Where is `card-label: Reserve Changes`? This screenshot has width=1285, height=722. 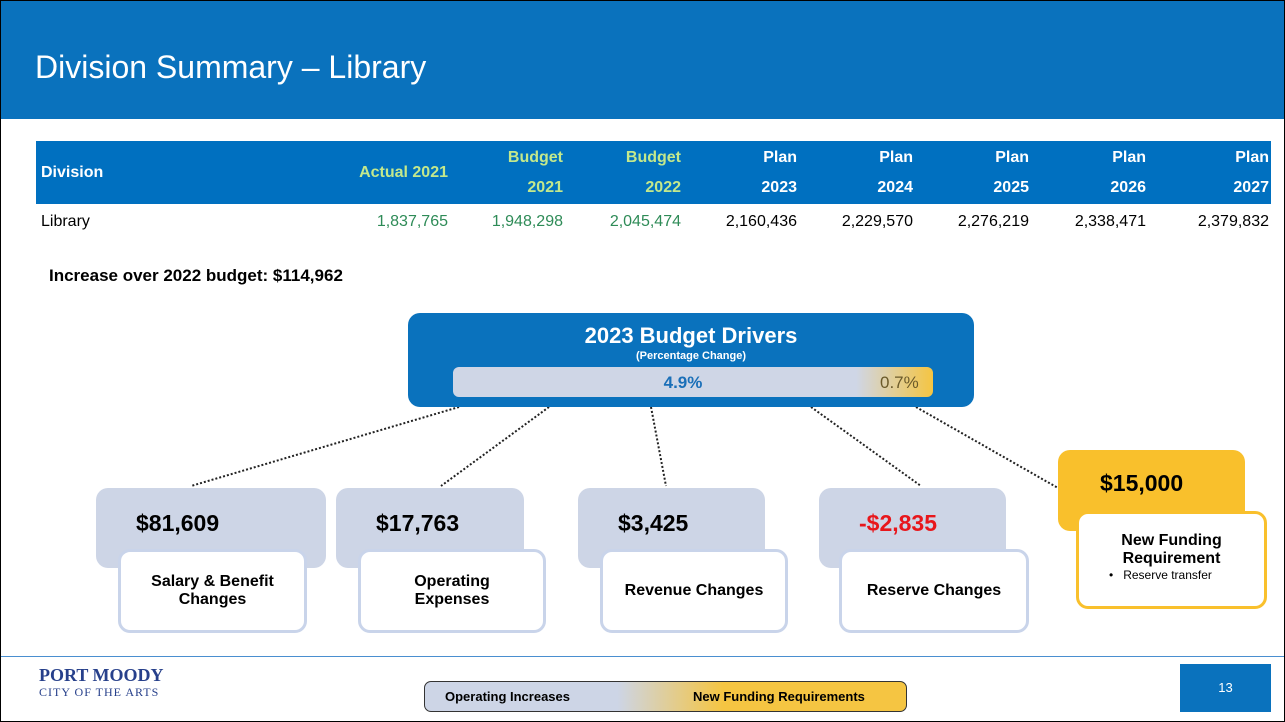
card-label: Reserve Changes is located at coordinates (934, 590).